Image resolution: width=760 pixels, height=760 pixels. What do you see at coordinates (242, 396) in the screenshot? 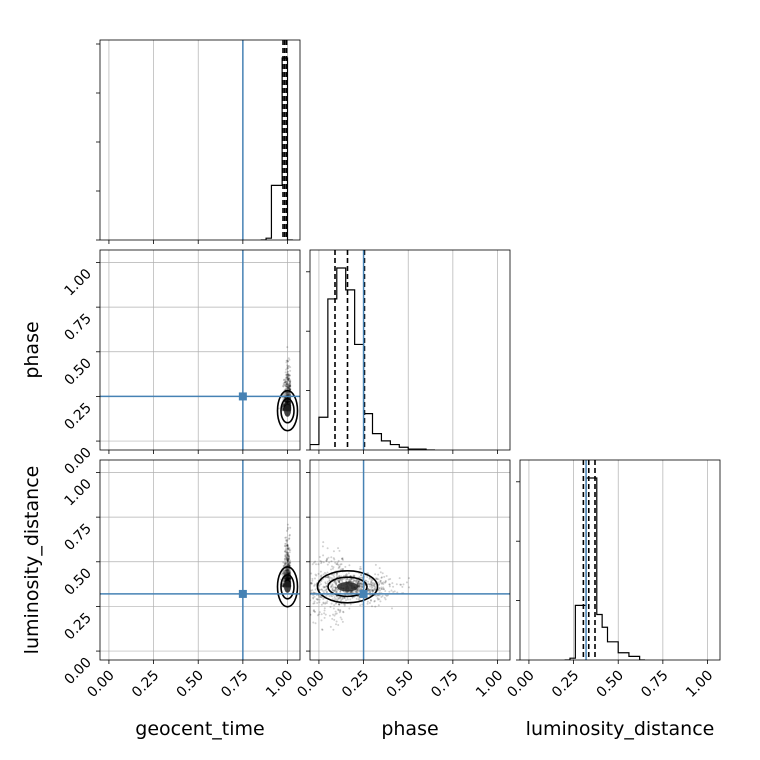
I see `truth-marker` at bounding box center [242, 396].